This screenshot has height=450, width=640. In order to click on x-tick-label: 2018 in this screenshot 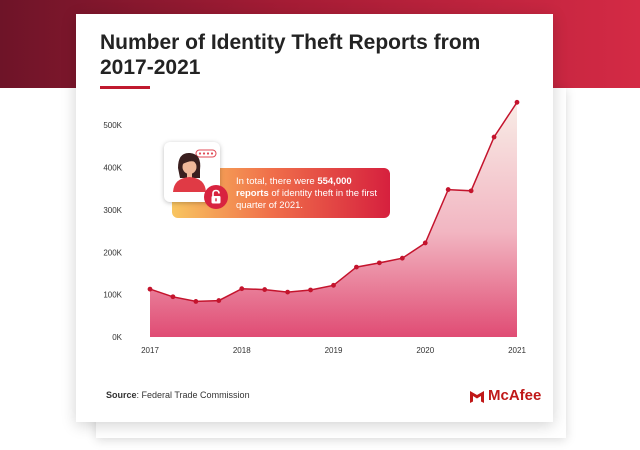, I will do `click(242, 350)`.